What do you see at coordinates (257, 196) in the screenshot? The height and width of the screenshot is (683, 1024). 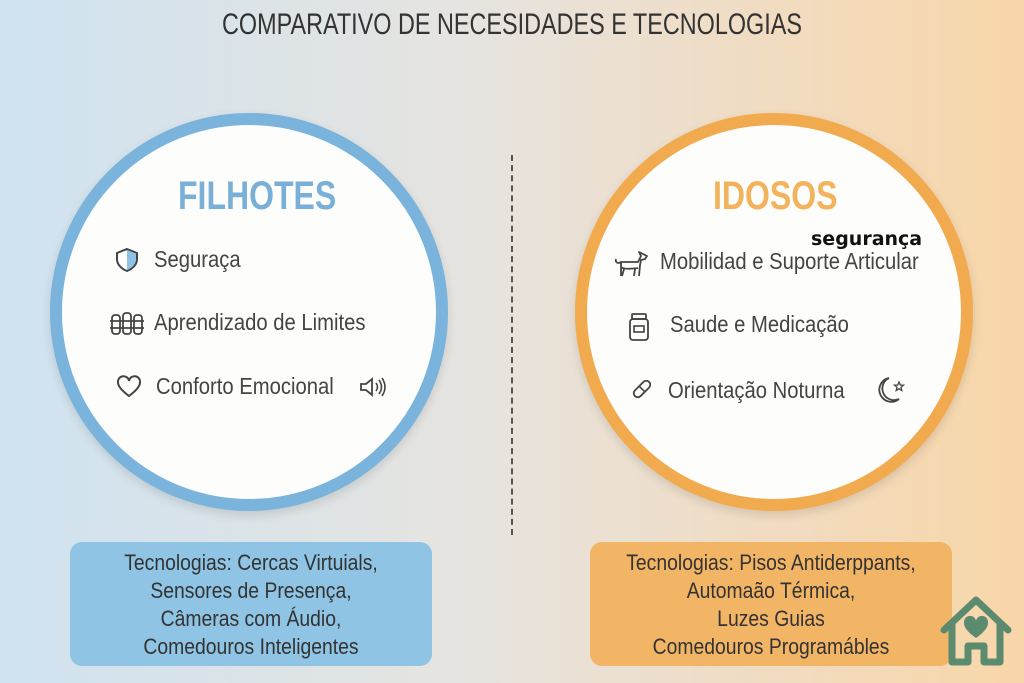 I see `puppies-title: FILHOTES` at bounding box center [257, 196].